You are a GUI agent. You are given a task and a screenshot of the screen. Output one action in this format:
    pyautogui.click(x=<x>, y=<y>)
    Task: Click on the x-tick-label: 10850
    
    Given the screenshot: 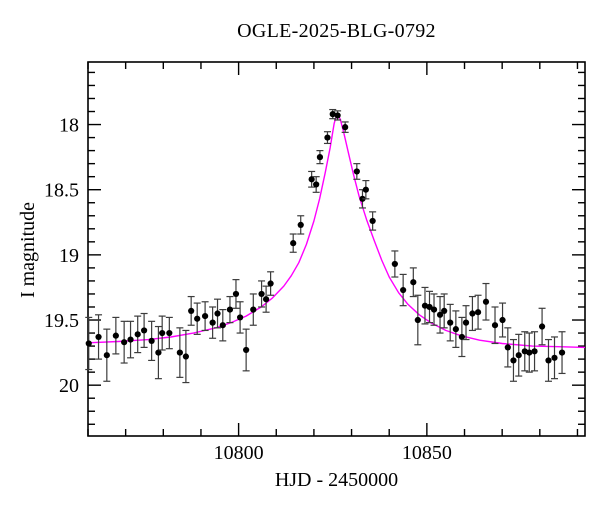 What is the action you would take?
    pyautogui.click(x=427, y=453)
    